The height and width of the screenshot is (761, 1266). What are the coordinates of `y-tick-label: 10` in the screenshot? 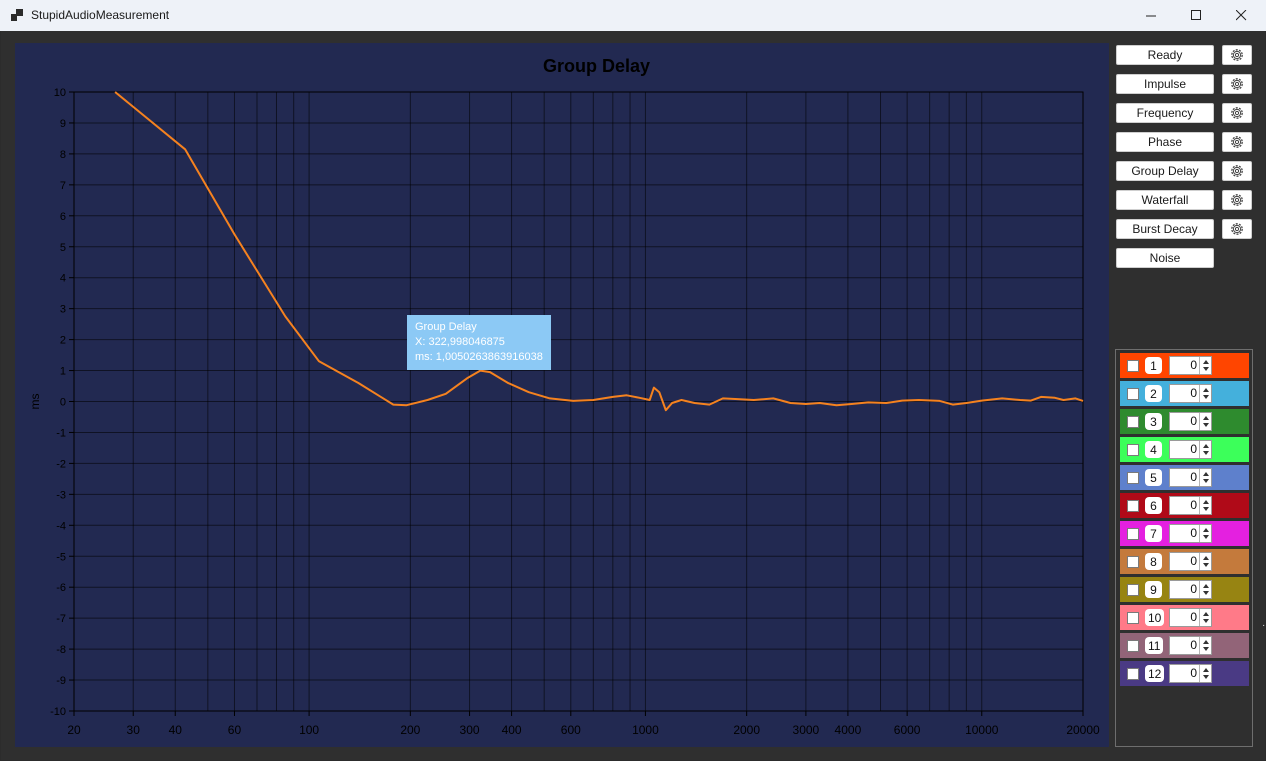 It's located at (60, 93).